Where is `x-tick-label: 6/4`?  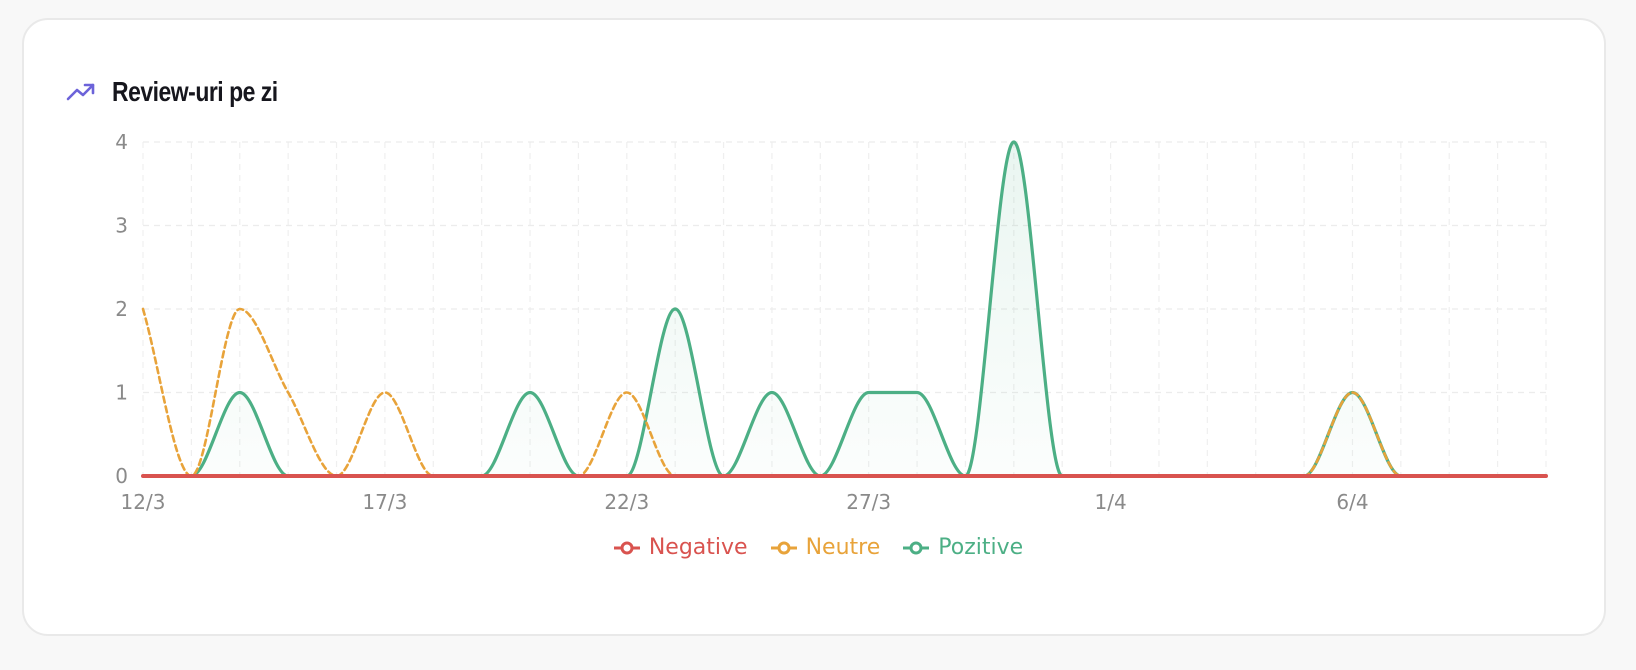 x-tick-label: 6/4 is located at coordinates (1352, 502).